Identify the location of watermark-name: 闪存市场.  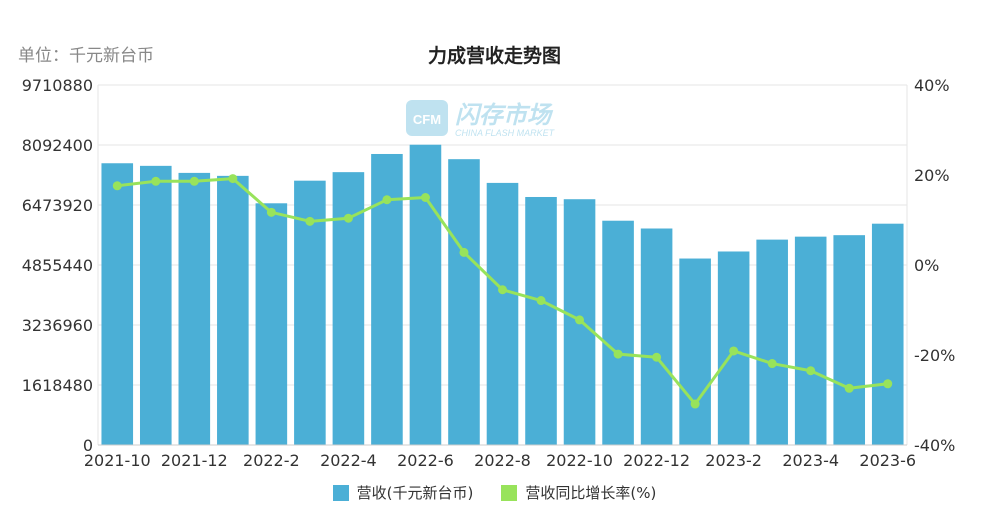
(504, 115).